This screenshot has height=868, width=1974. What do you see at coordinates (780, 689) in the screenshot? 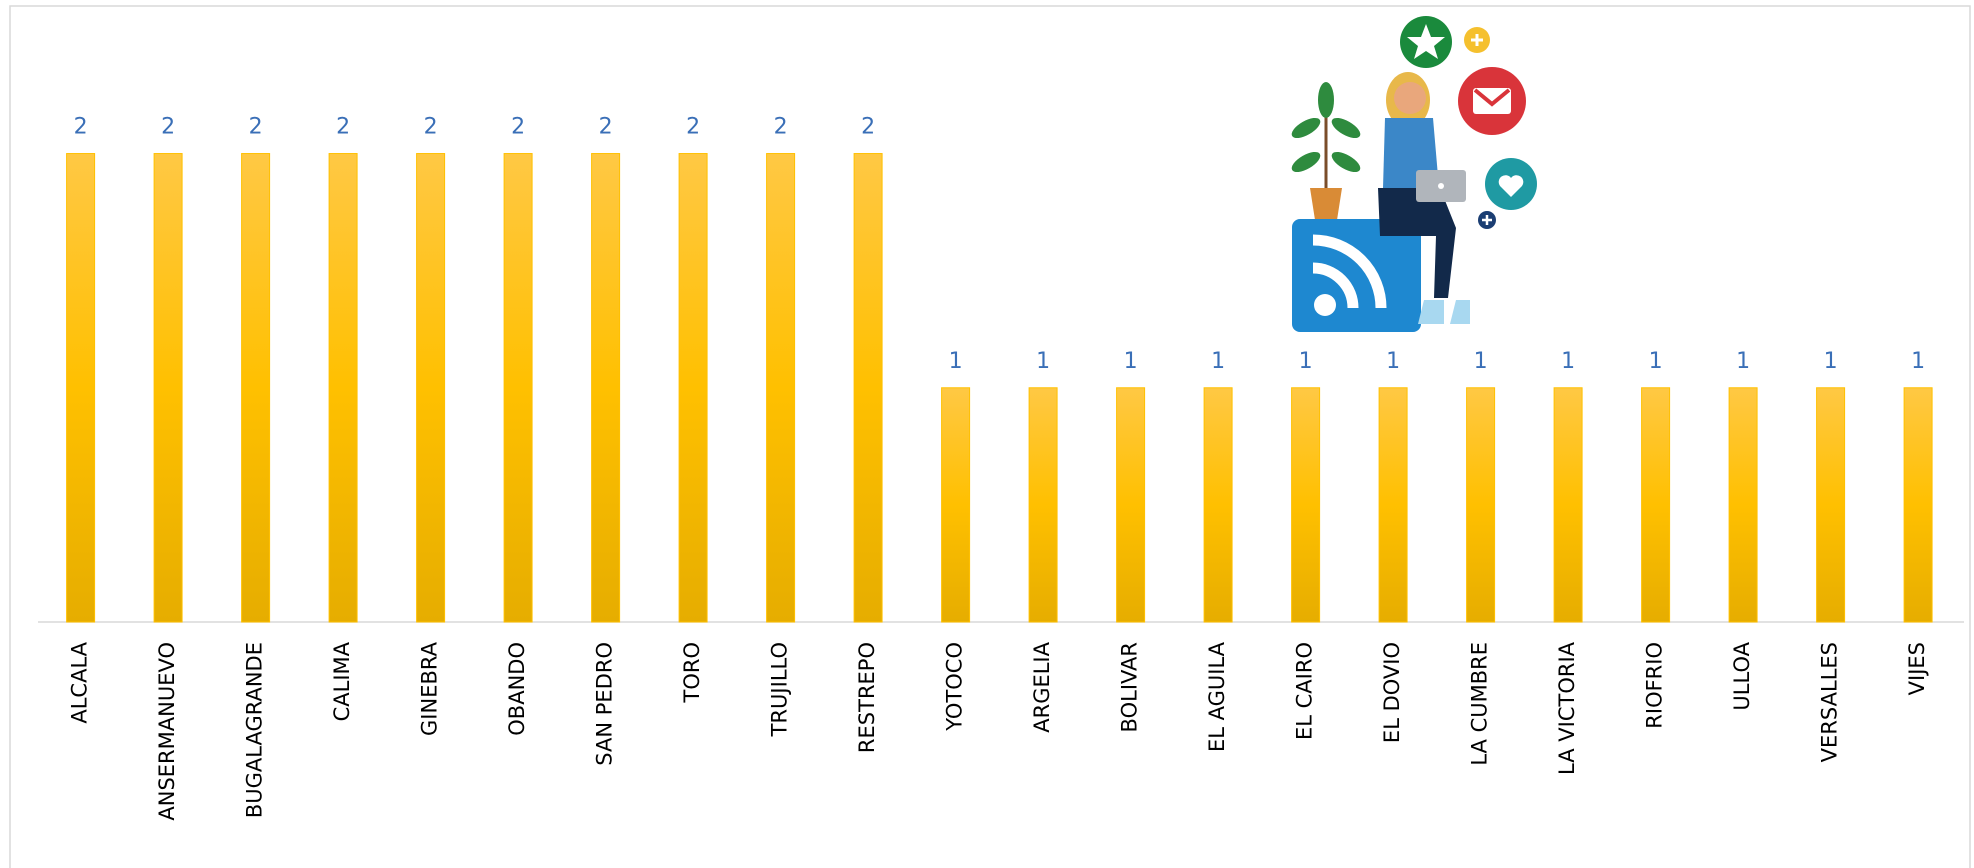
I see `x-tick-label: TRUJILLO` at bounding box center [780, 689].